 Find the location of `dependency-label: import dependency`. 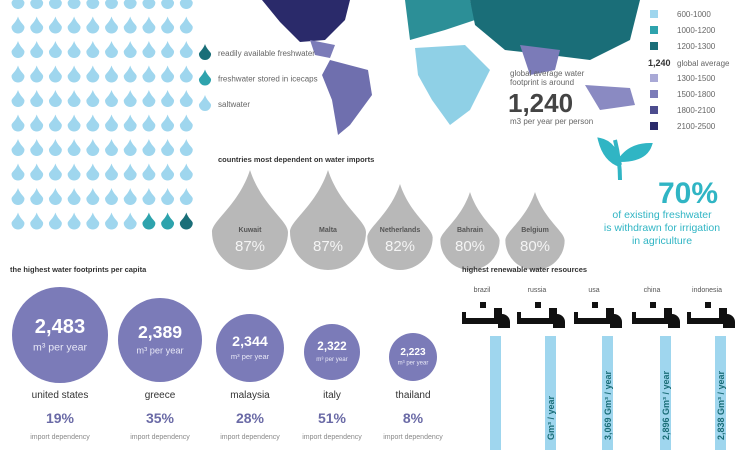

dependency-label: import dependency is located at coordinates (332, 437).